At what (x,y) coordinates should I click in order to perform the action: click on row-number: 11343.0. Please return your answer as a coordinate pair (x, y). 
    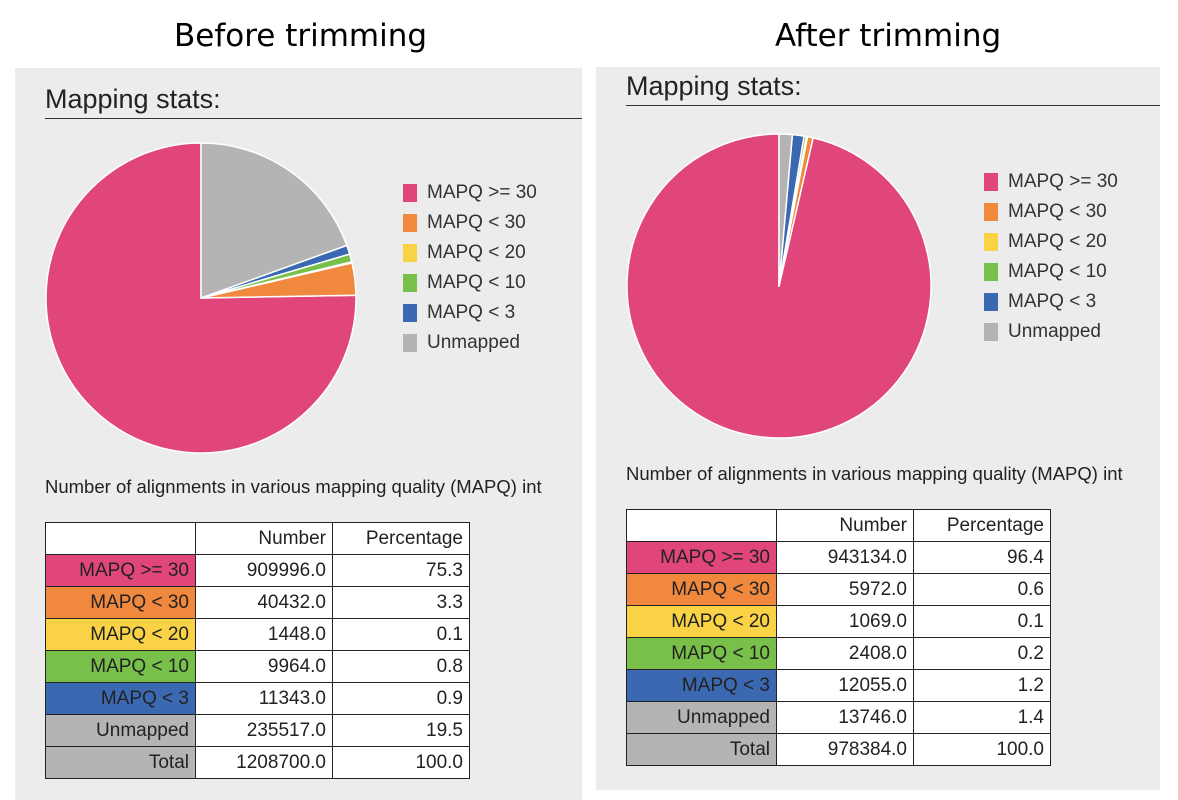
    Looking at the image, I should click on (264, 698).